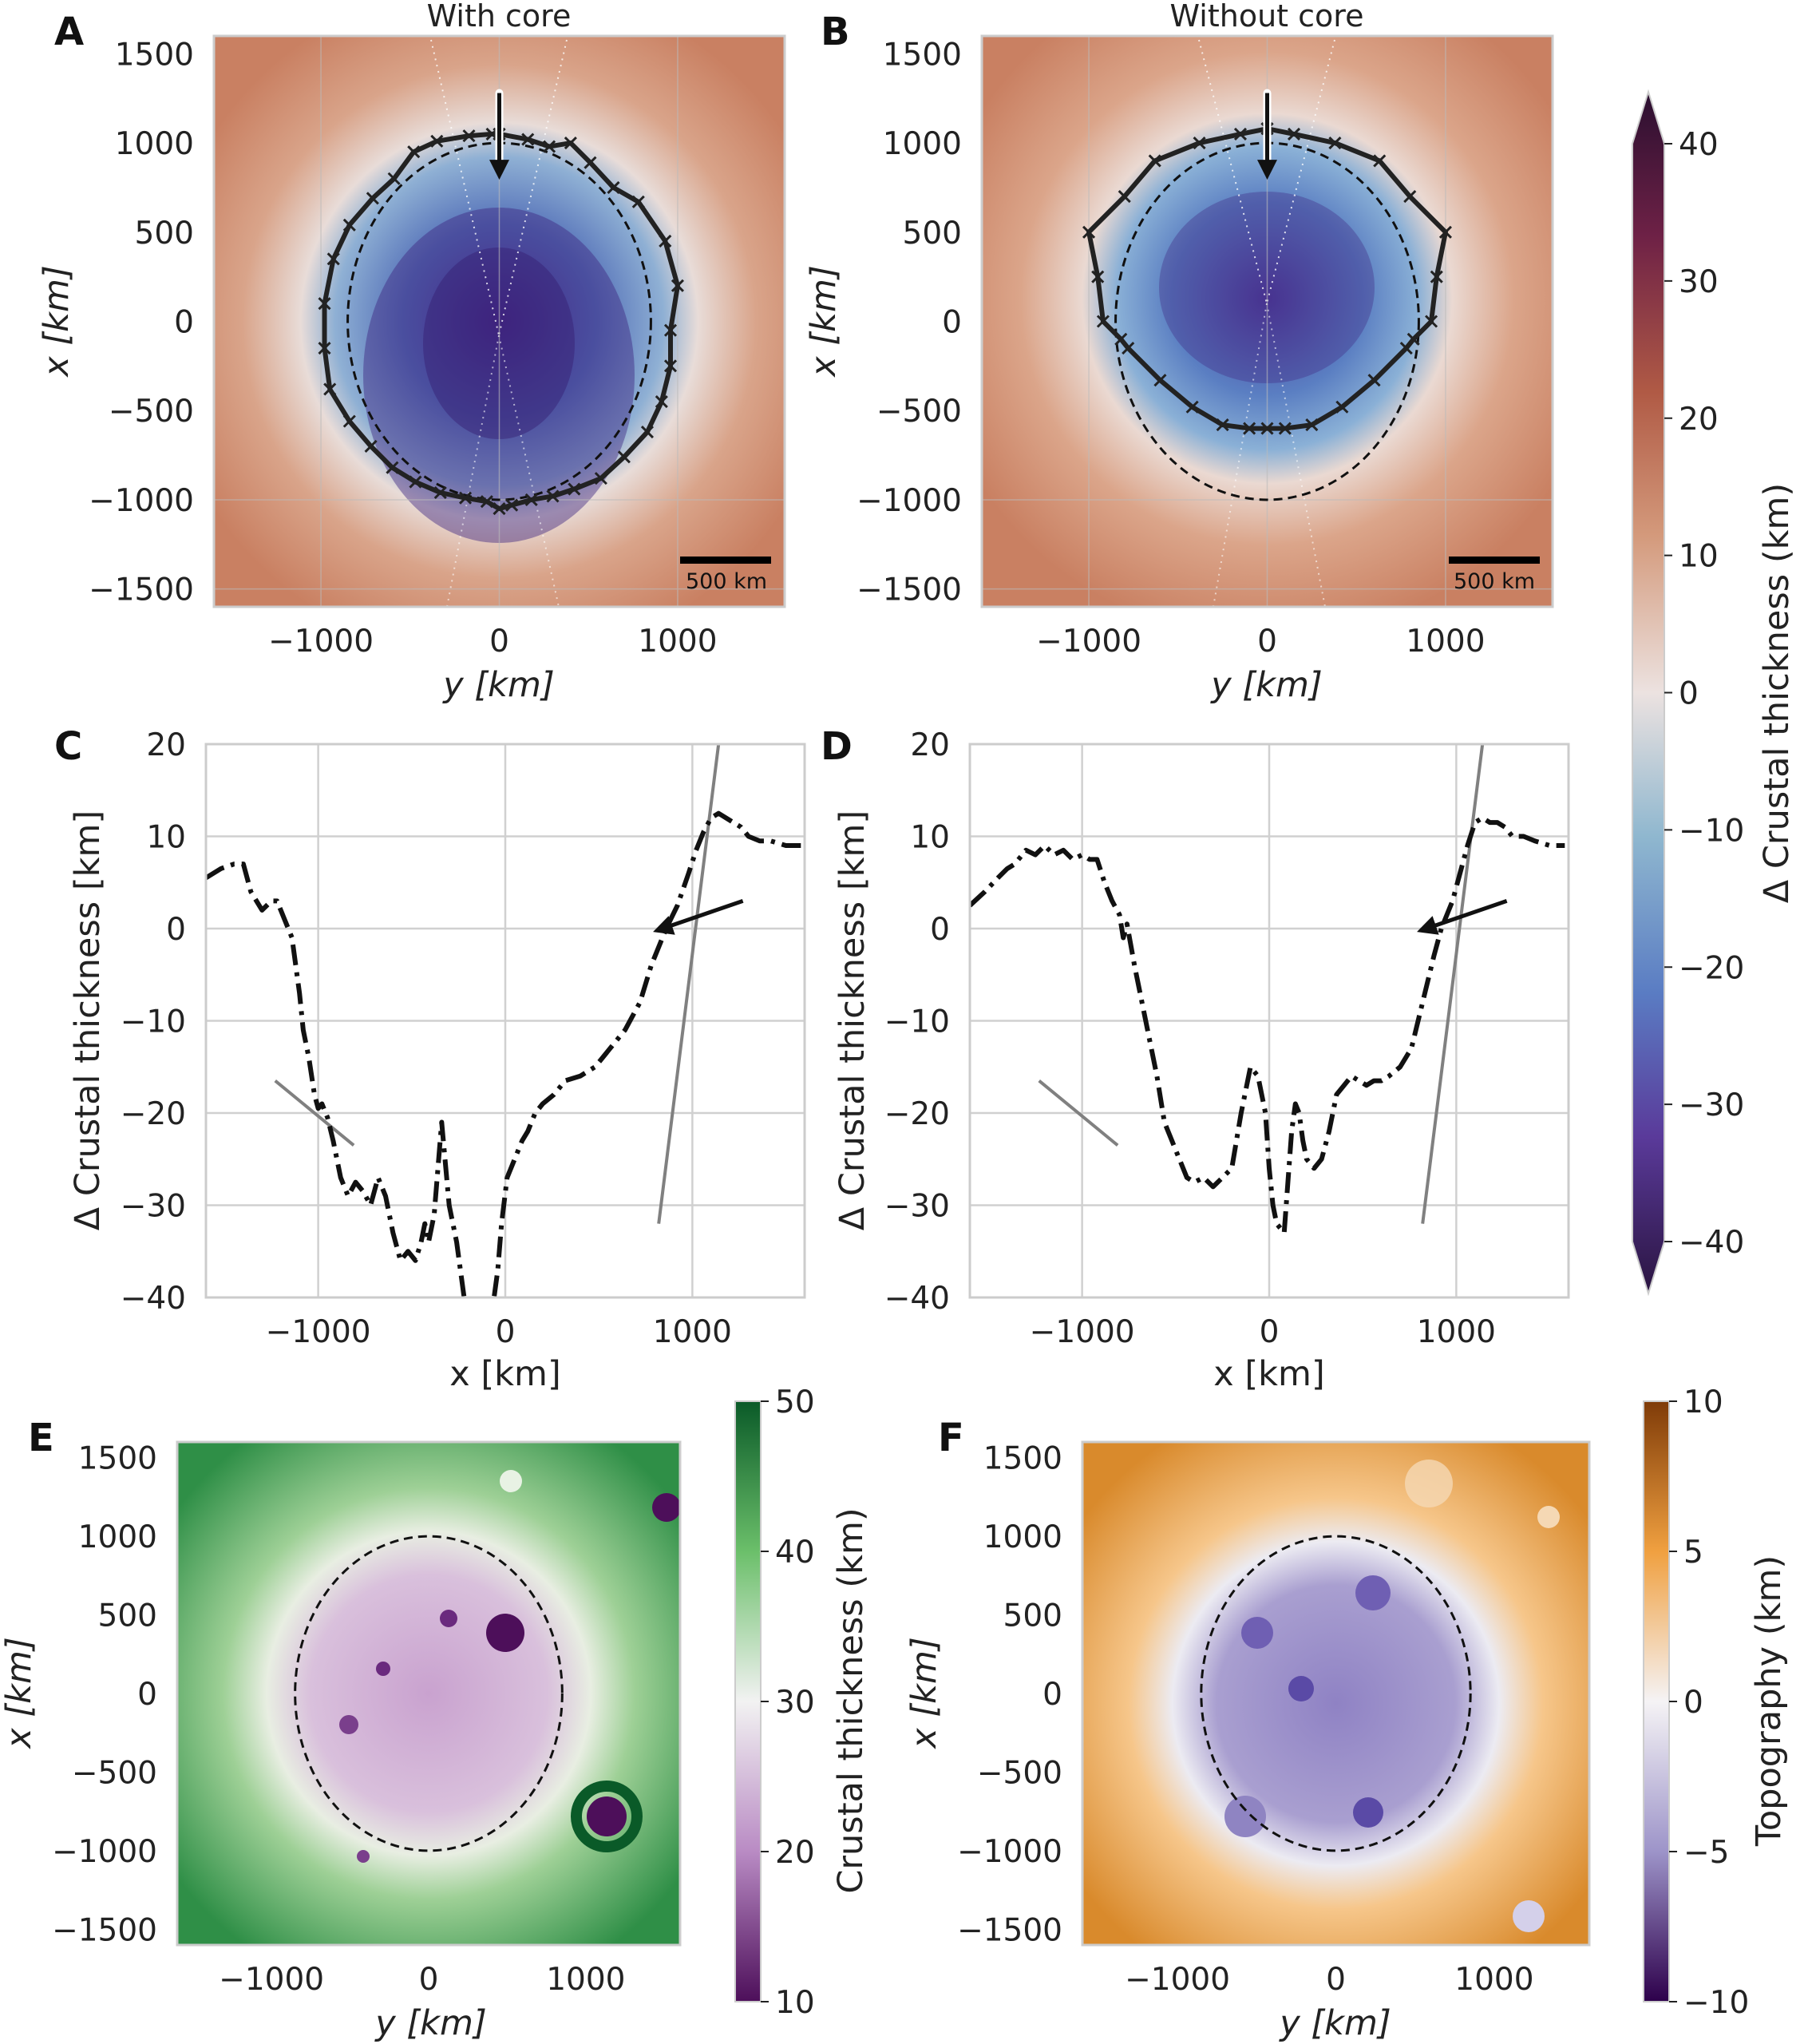  Describe the element at coordinates (88, 1020) in the screenshot. I see `panel-c-ylabel: Δ Crustal thickness [km]` at that location.